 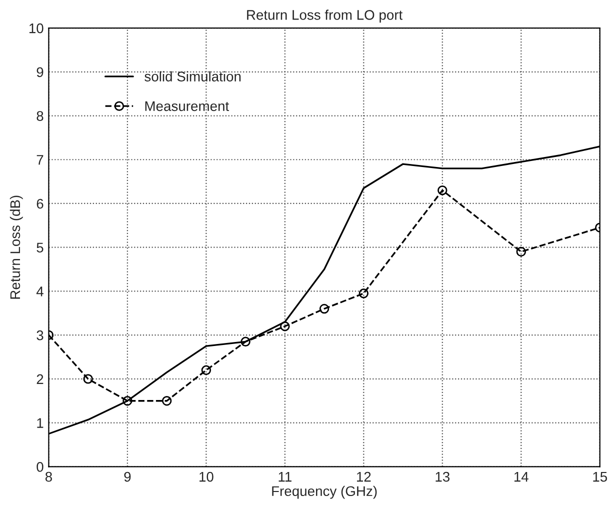 What do you see at coordinates (16, 247) in the screenshot?
I see `y-axis-title: Return Loss (dB)` at bounding box center [16, 247].